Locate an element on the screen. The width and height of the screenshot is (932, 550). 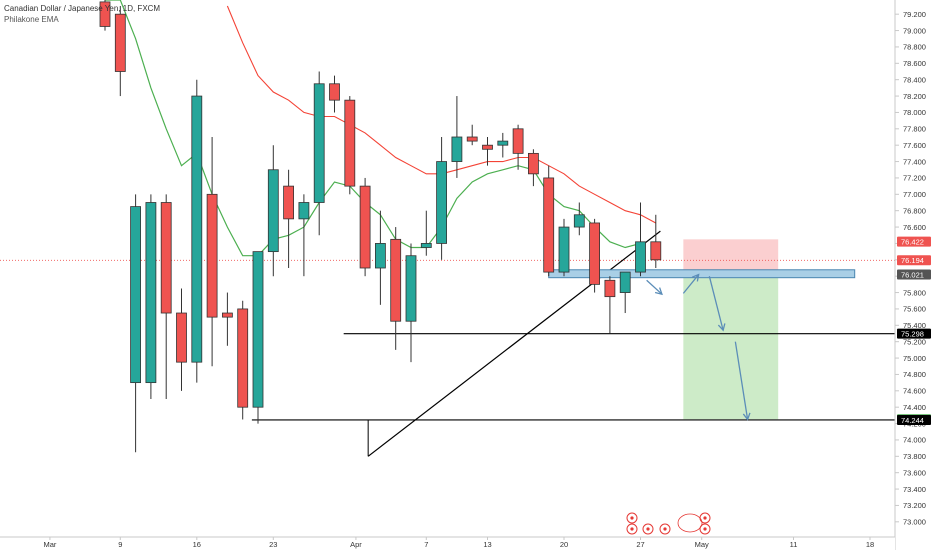
price-tag: 76.422 is located at coordinates (914, 241).